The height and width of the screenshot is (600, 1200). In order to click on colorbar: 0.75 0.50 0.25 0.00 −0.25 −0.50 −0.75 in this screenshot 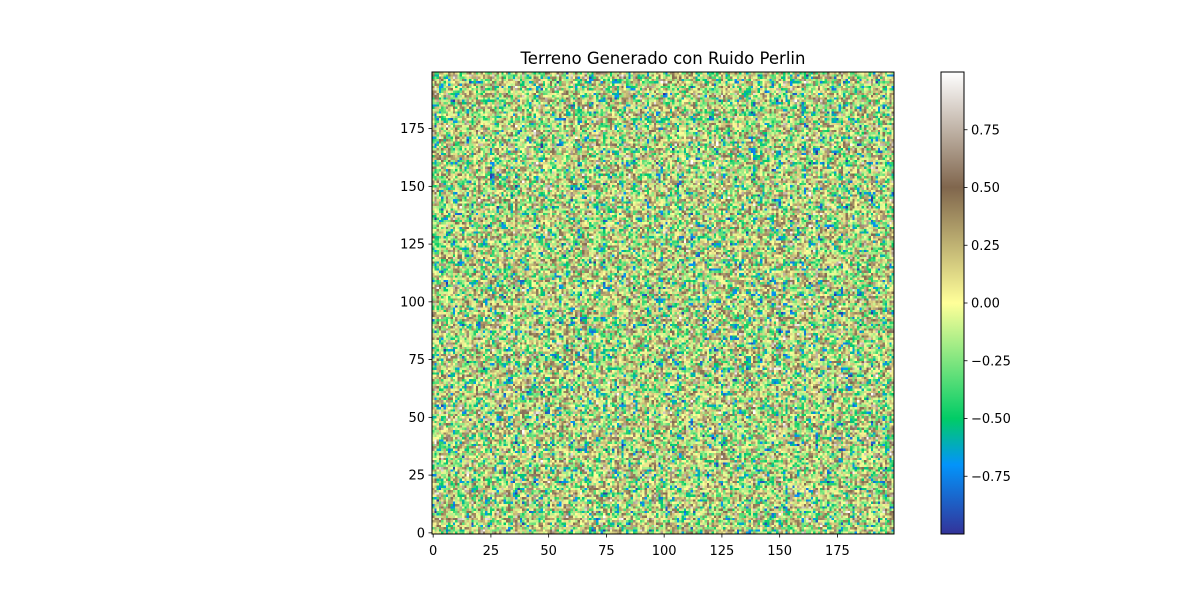, I will do `click(975, 303)`.